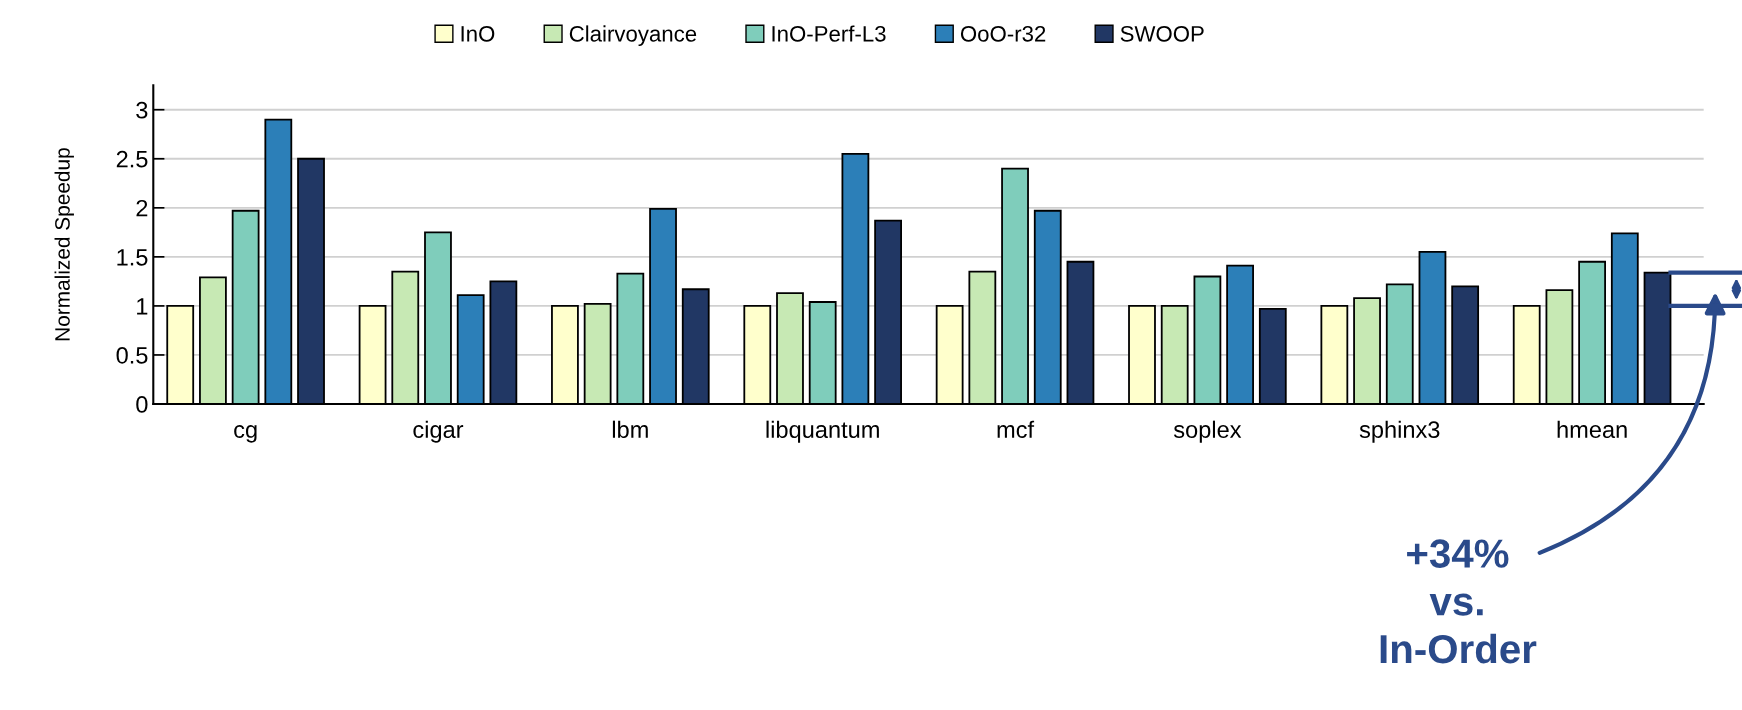 The height and width of the screenshot is (710, 1742). I want to click on legend-label: InO, so click(478, 33).